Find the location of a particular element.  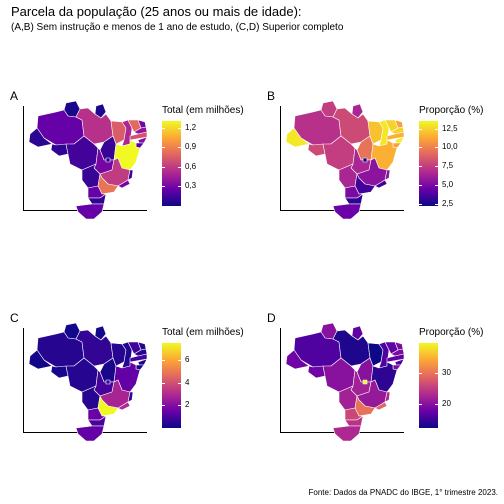

panel-d-label: D is located at coordinates (271, 318).